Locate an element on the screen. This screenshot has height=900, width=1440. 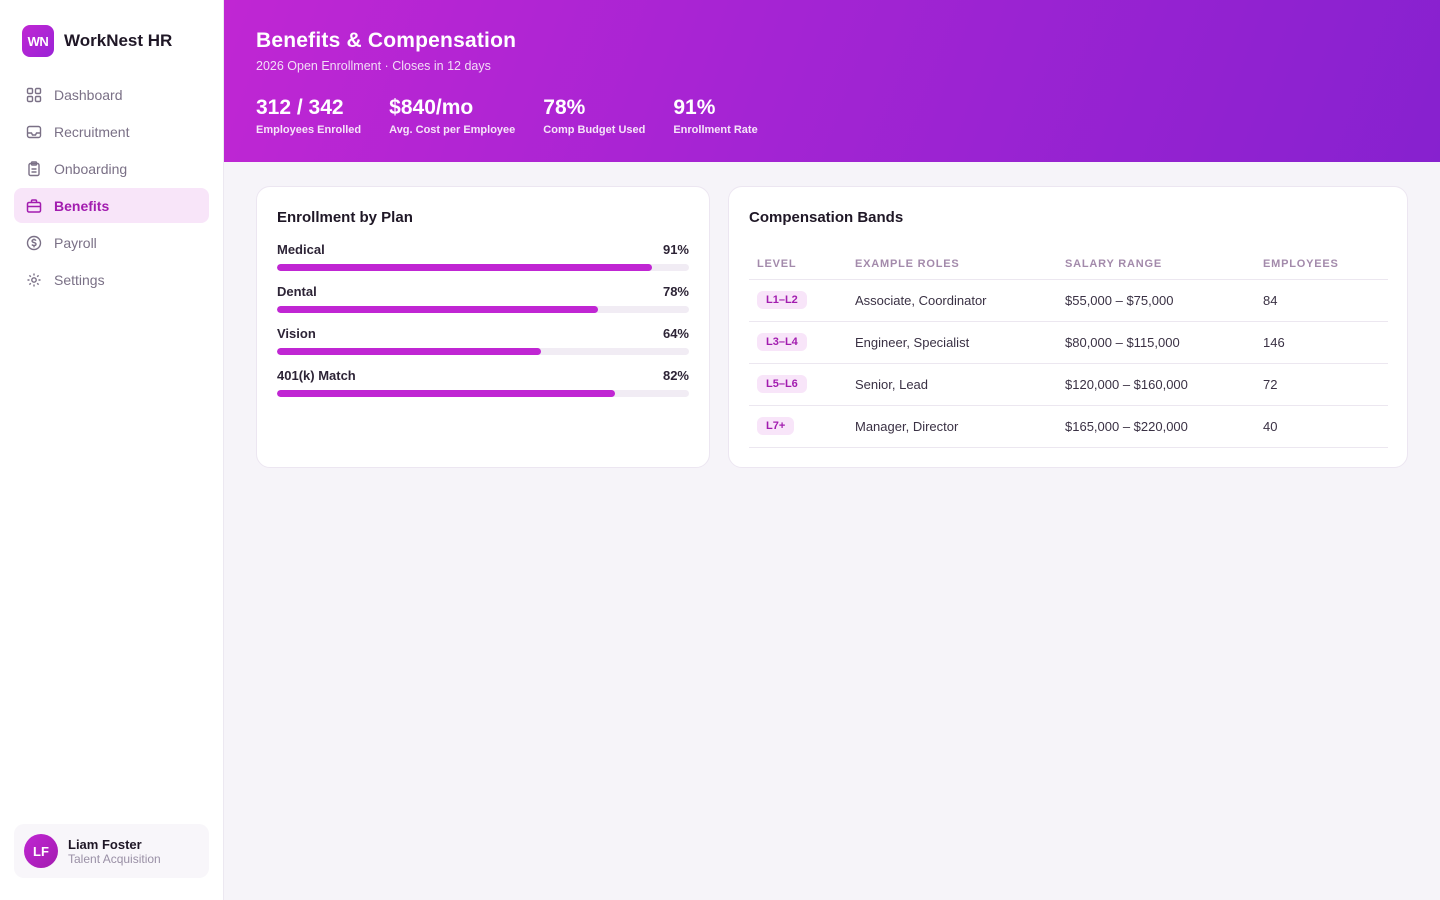
plan-401k: 401(k) Match 82% is located at coordinates (483, 389).